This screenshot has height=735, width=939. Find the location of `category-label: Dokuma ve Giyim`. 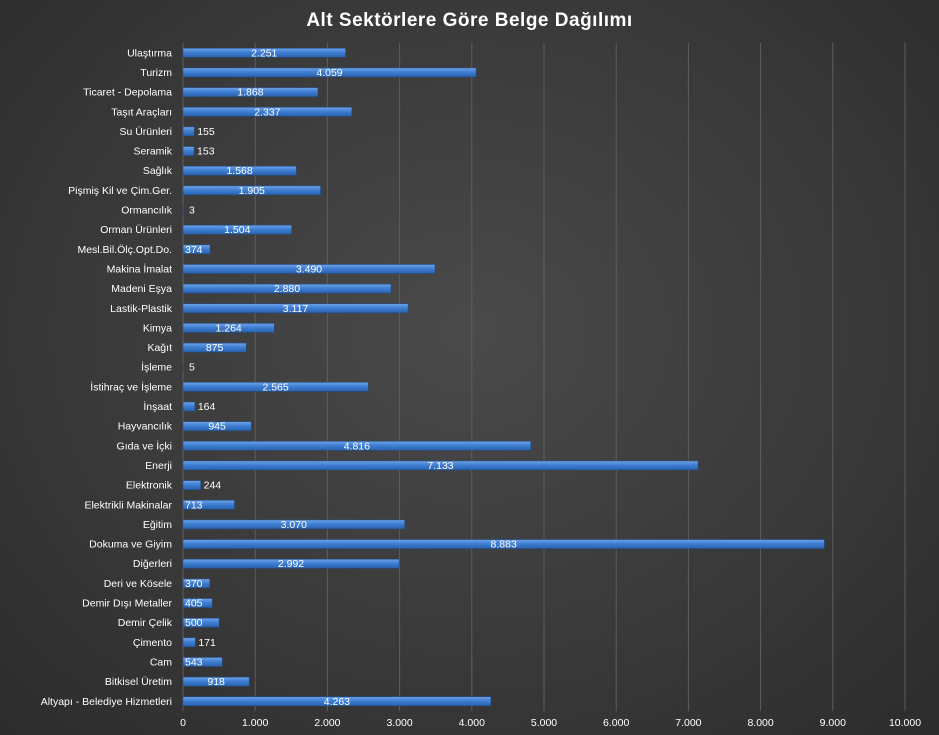

category-label: Dokuma ve Giyim is located at coordinates (130, 545).